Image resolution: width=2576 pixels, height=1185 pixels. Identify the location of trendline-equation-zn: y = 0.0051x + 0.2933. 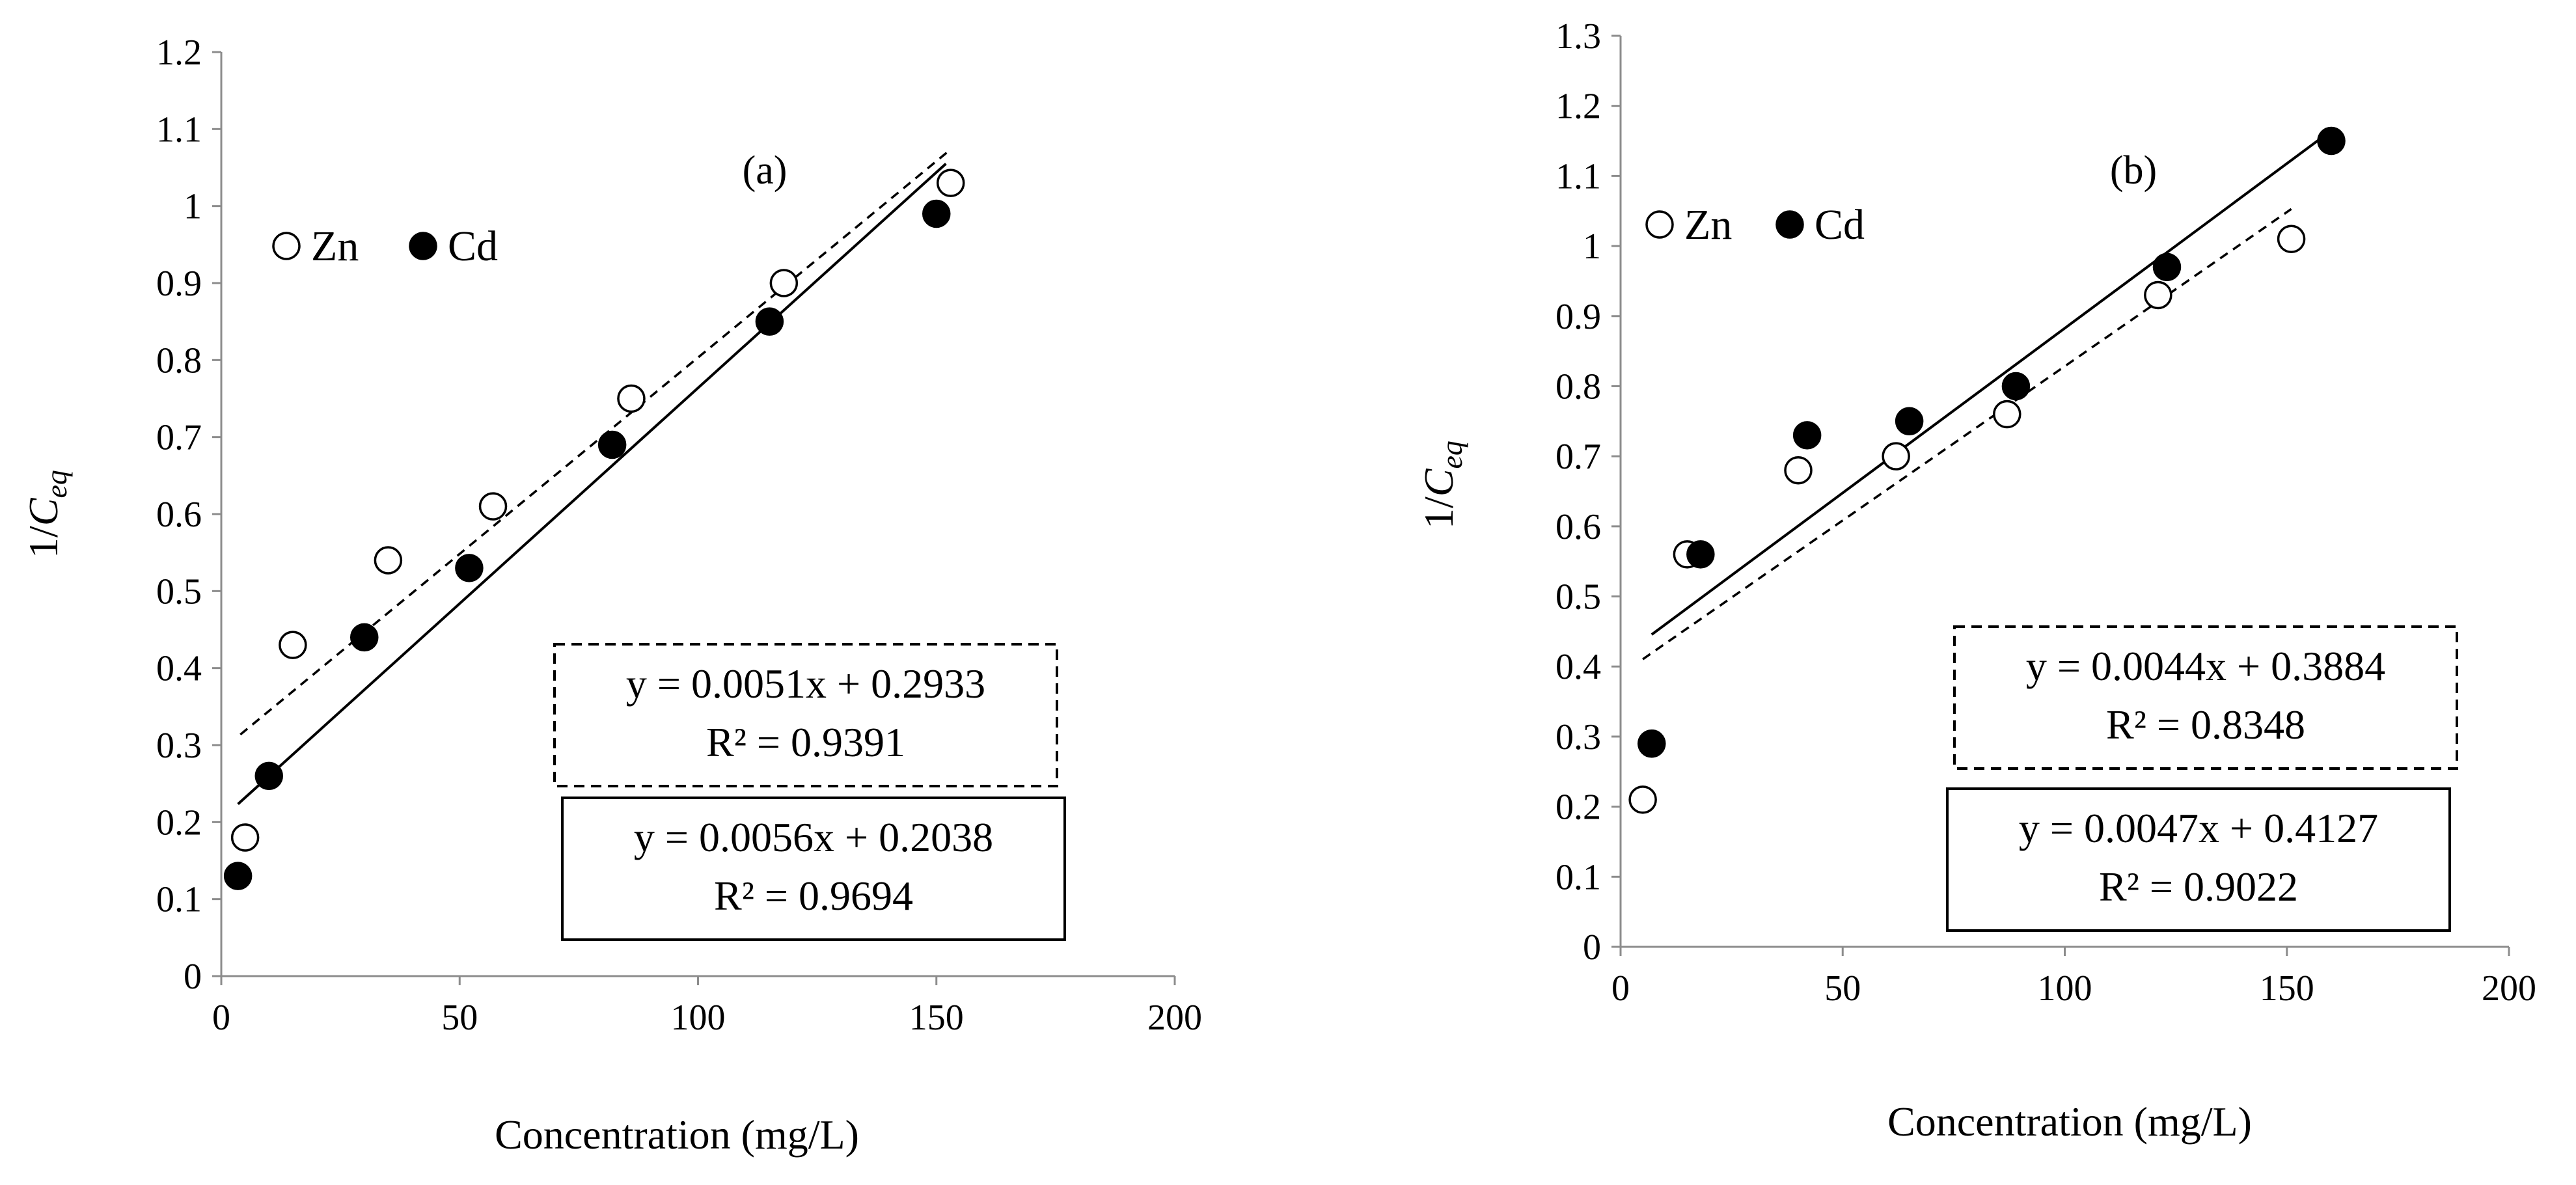
(806, 684).